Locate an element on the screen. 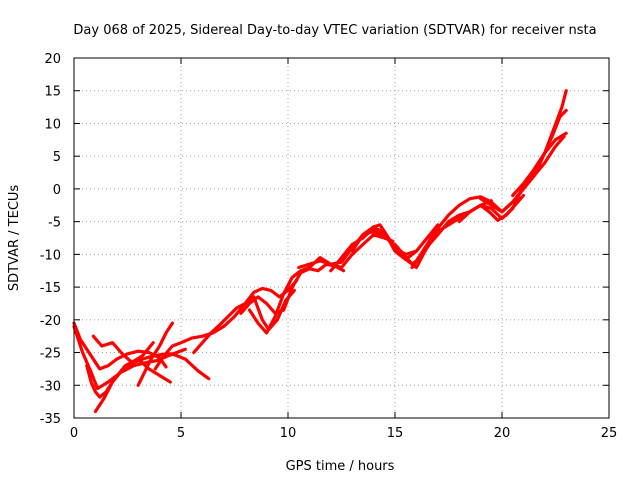  x-axis-label: GPS time / hours is located at coordinates (340, 466).